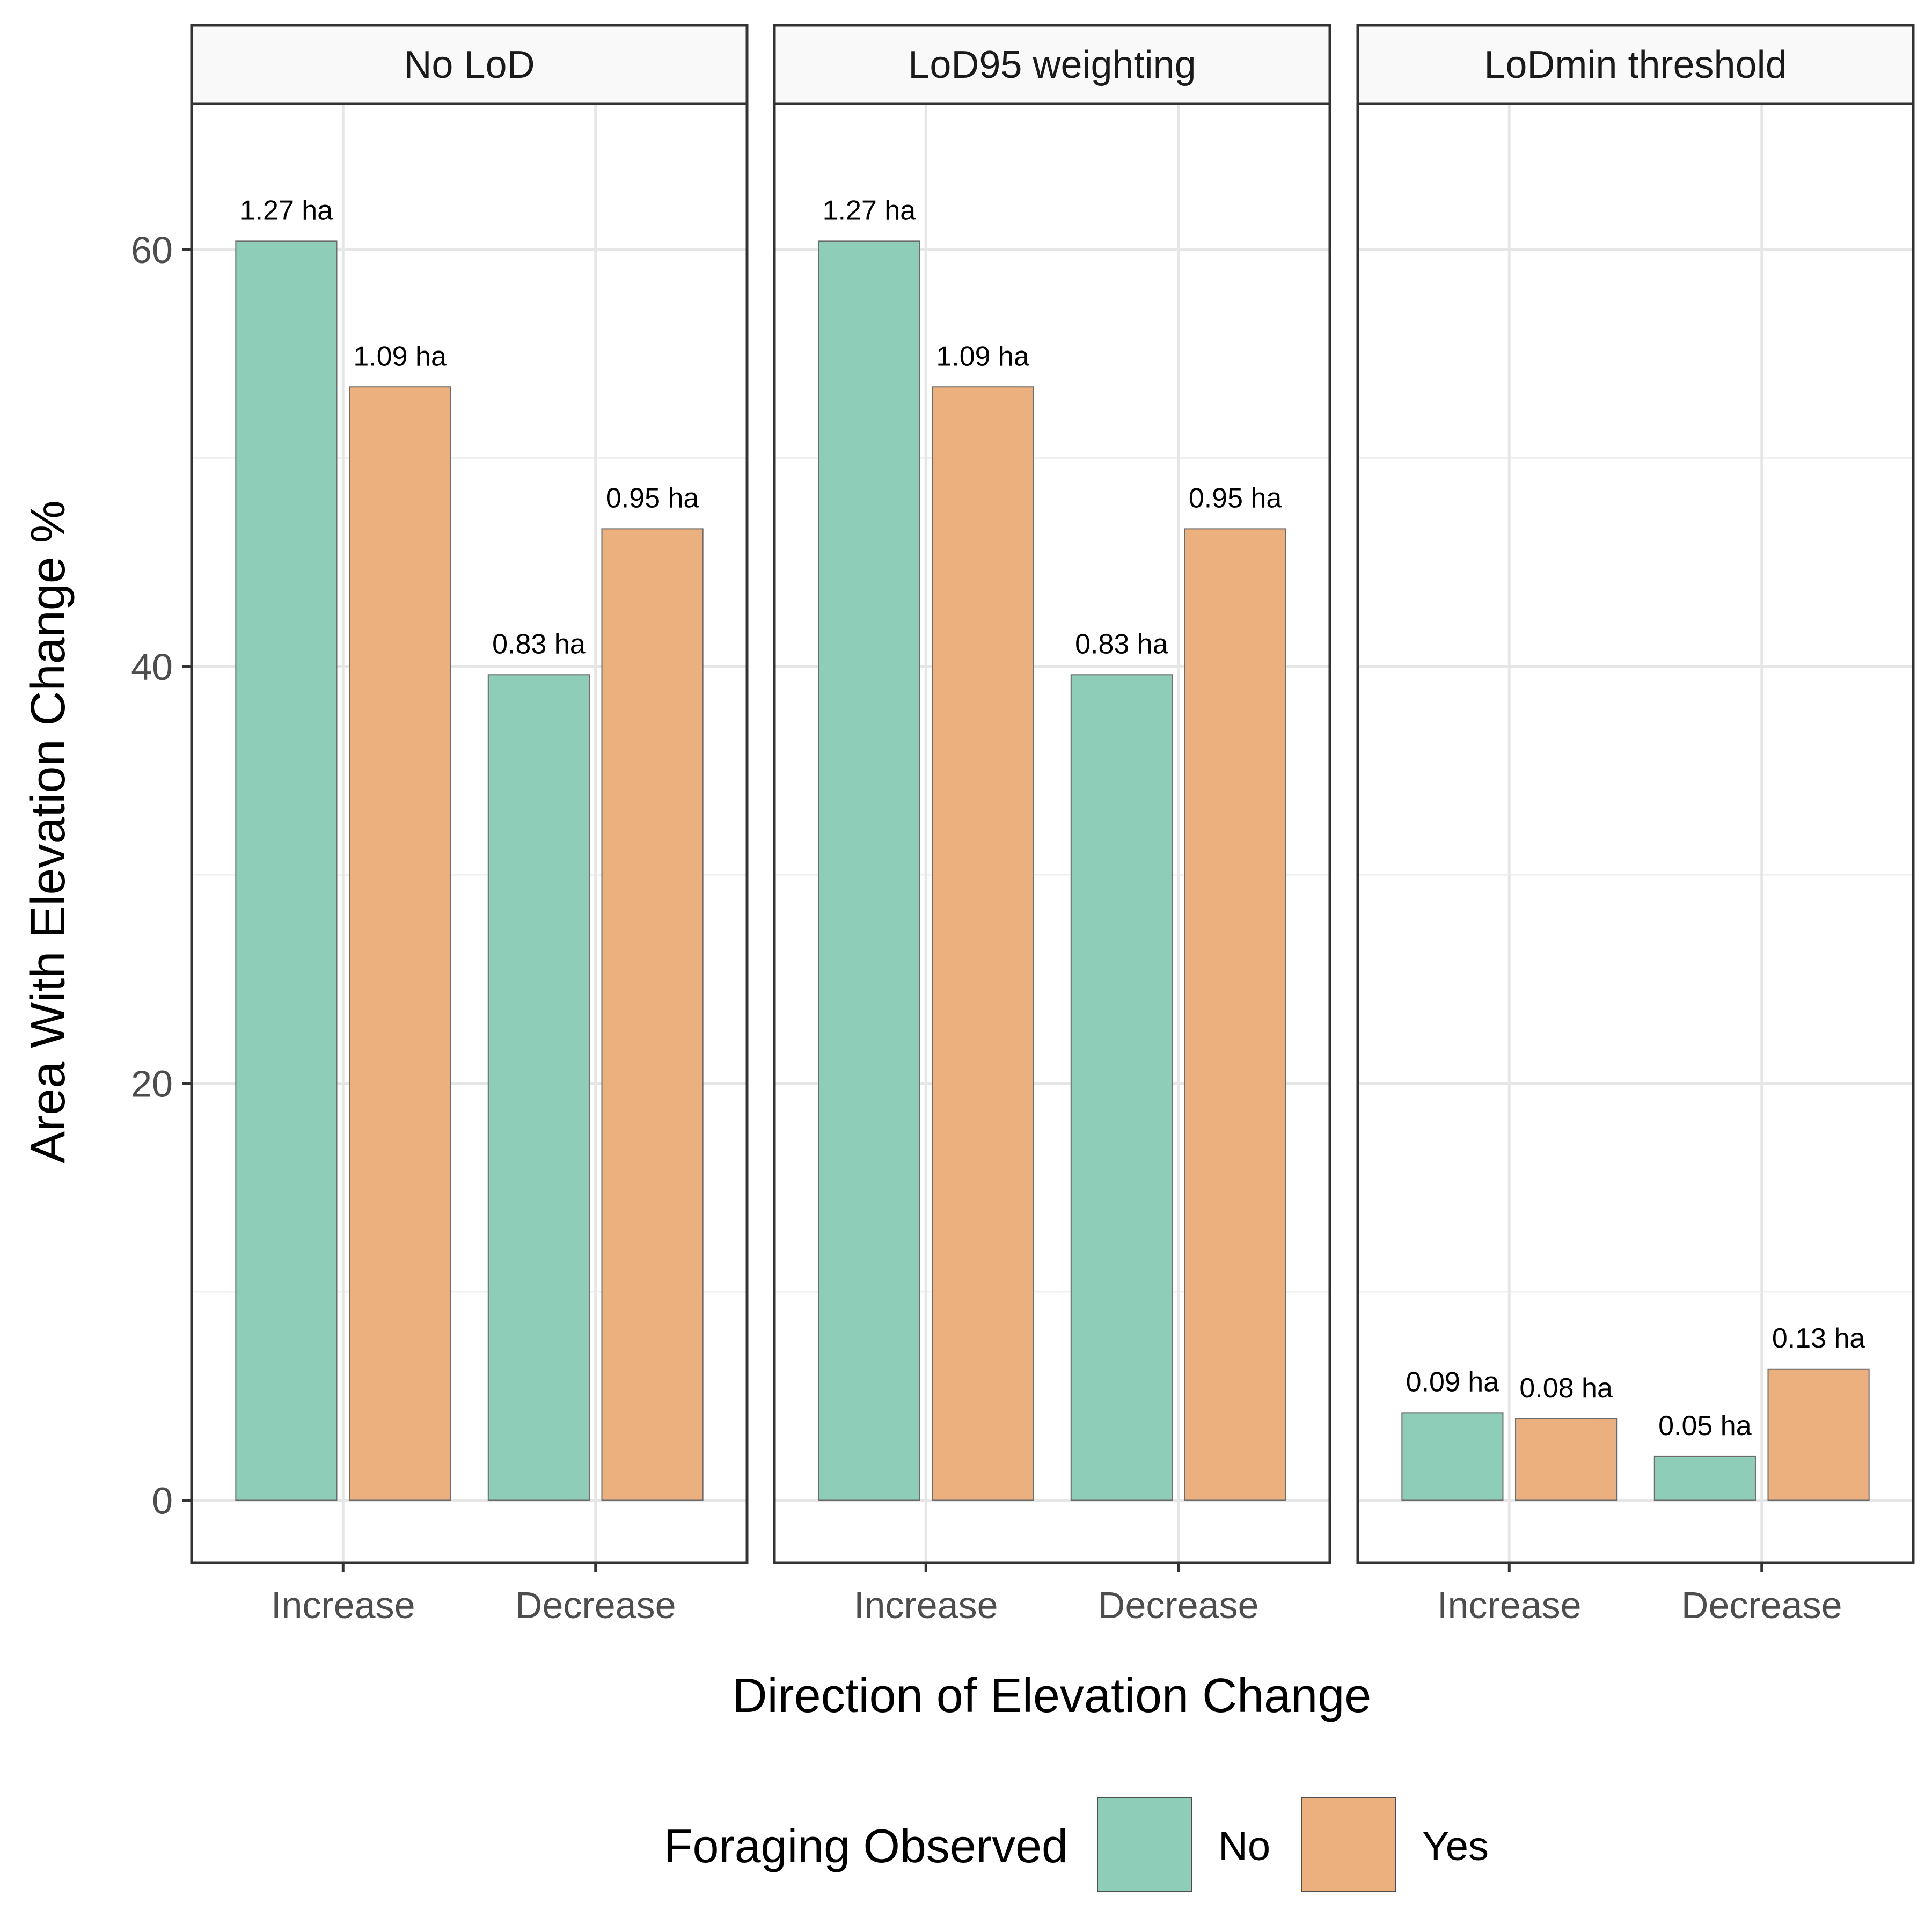 The image size is (1932, 1932). I want to click on legend-key-no, so click(1144, 1844).